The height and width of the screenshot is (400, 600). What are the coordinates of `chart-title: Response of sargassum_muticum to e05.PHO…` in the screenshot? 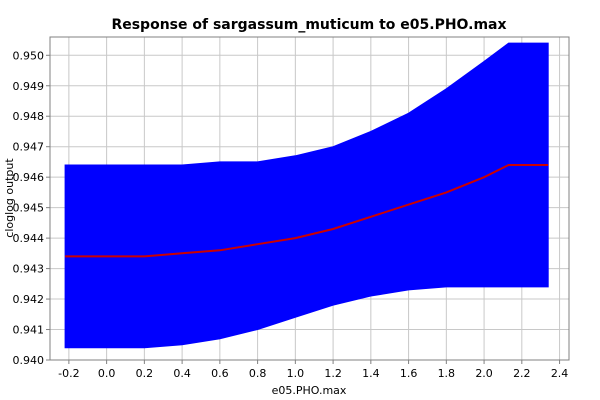 It's located at (308, 25).